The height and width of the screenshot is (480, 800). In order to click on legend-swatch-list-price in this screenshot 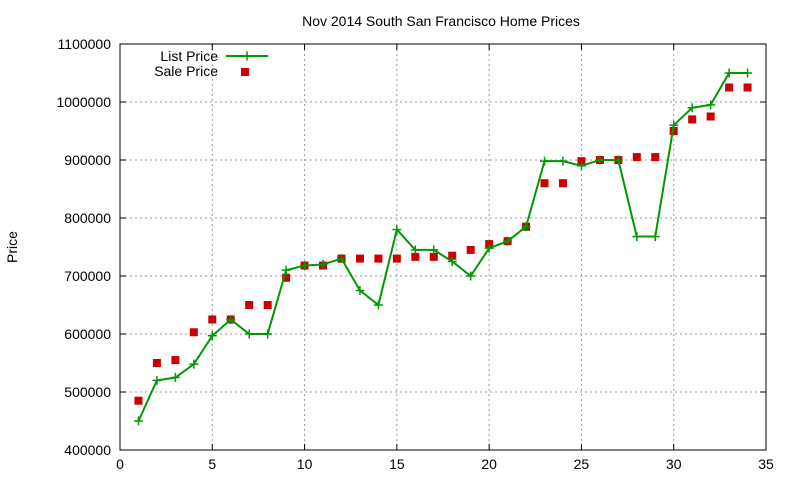, I will do `click(247, 56)`.